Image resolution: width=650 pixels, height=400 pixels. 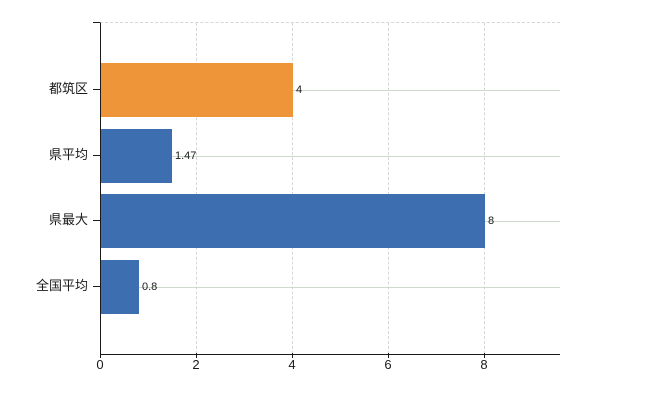 What do you see at coordinates (96, 22) in the screenshot?
I see `y-axis-top-tick` at bounding box center [96, 22].